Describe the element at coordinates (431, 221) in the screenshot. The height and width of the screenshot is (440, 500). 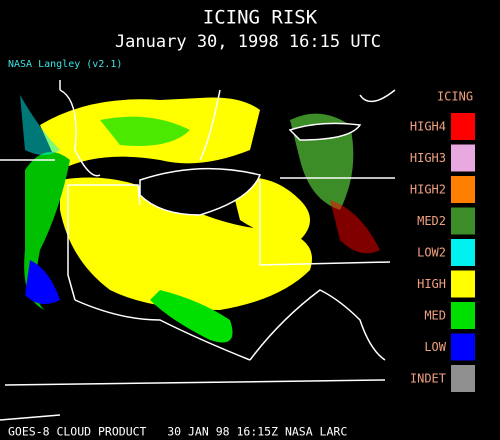
I see `legend-label: MED2` at that location.